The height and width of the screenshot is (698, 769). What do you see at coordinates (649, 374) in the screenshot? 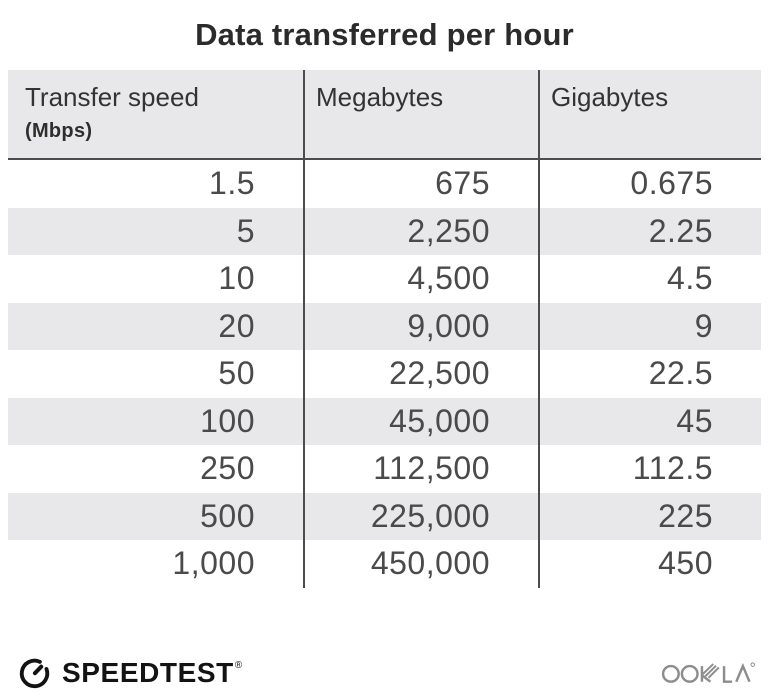
I see `cell-gigabytes: 22.5` at bounding box center [649, 374].